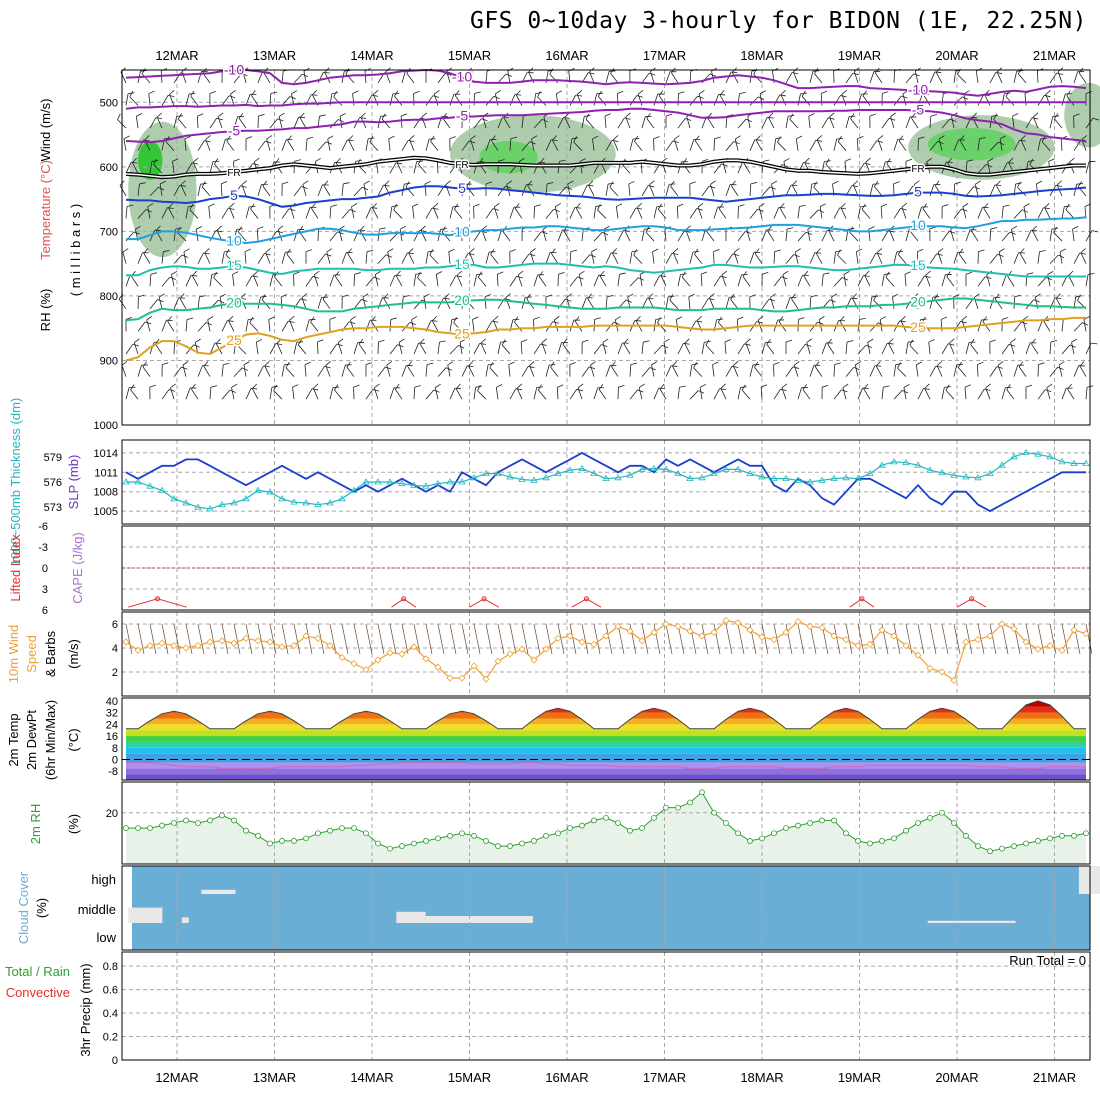  What do you see at coordinates (73, 824) in the screenshot?
I see `rh-unit-label: (%)` at bounding box center [73, 824].